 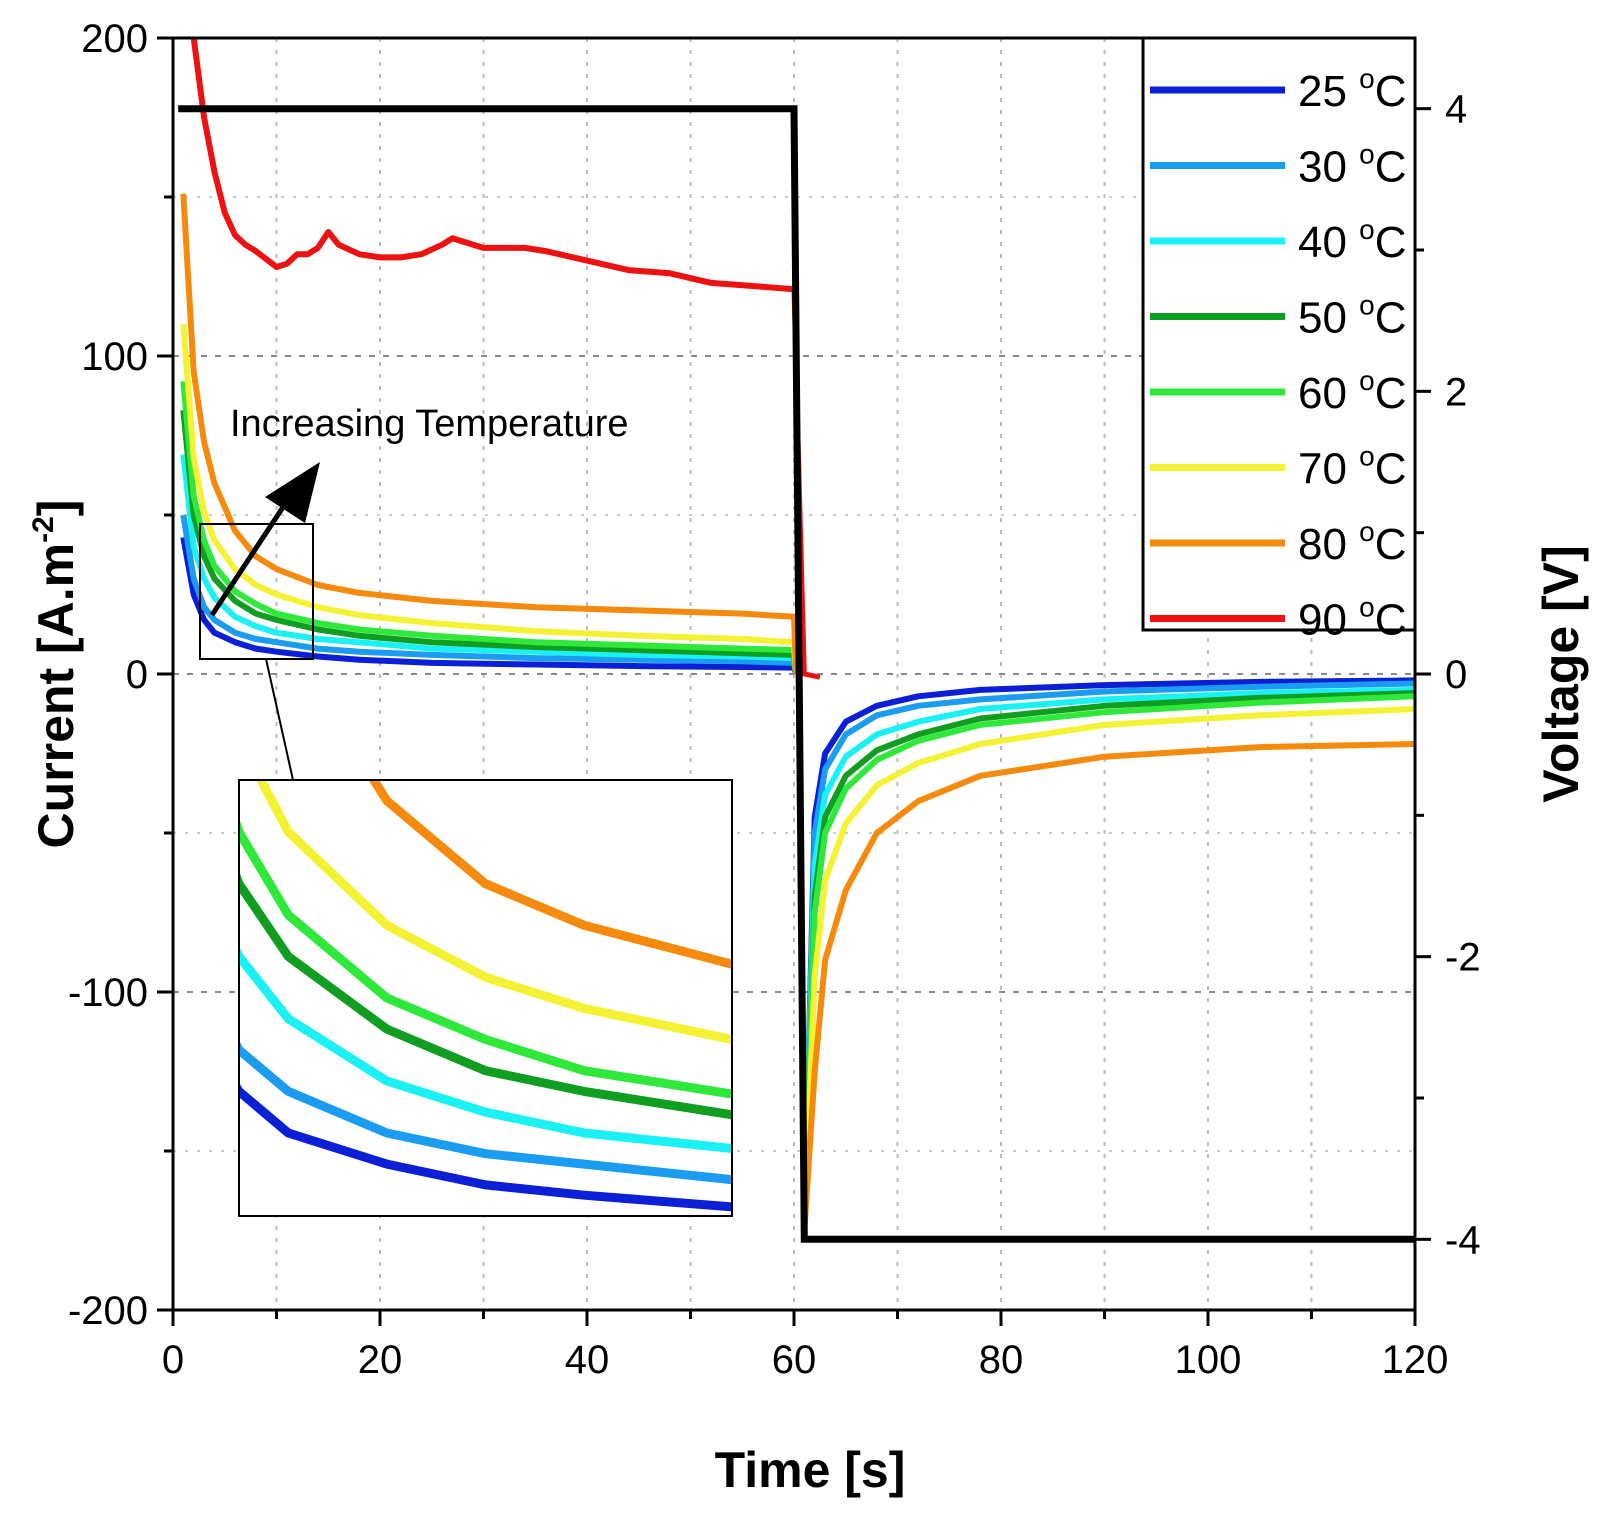 What do you see at coordinates (380, 1360) in the screenshot?
I see `x-tick-label: 20` at bounding box center [380, 1360].